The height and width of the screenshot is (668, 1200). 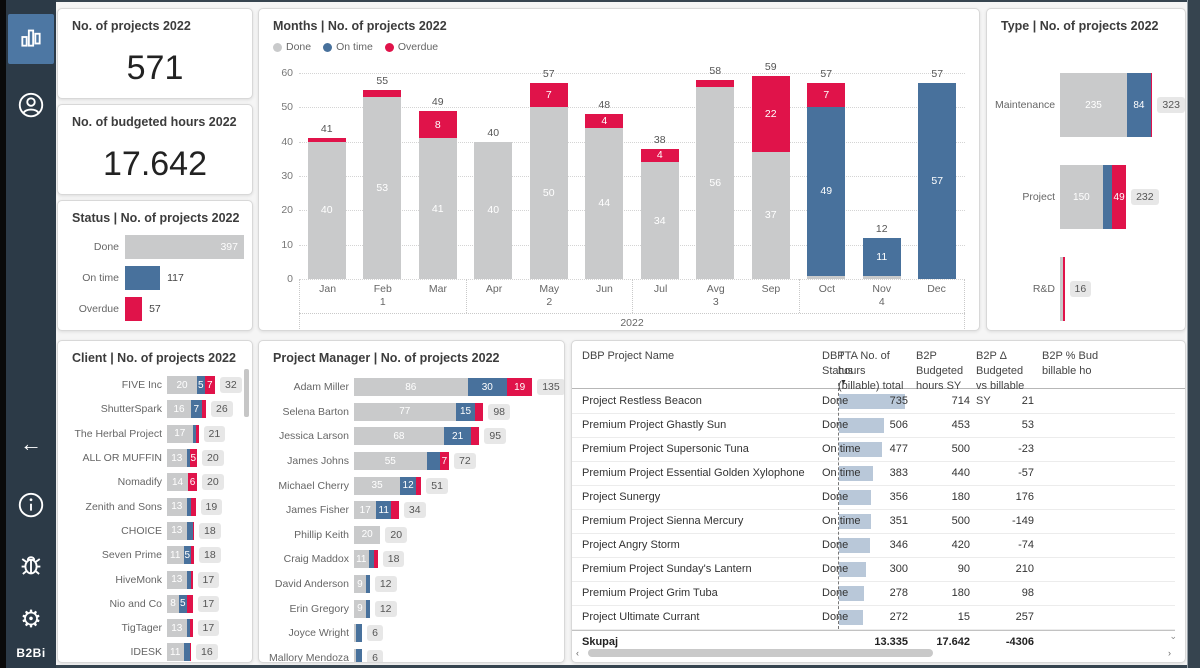 I want to click on on_time-bar-segment: 7, so click(x=196, y=409).